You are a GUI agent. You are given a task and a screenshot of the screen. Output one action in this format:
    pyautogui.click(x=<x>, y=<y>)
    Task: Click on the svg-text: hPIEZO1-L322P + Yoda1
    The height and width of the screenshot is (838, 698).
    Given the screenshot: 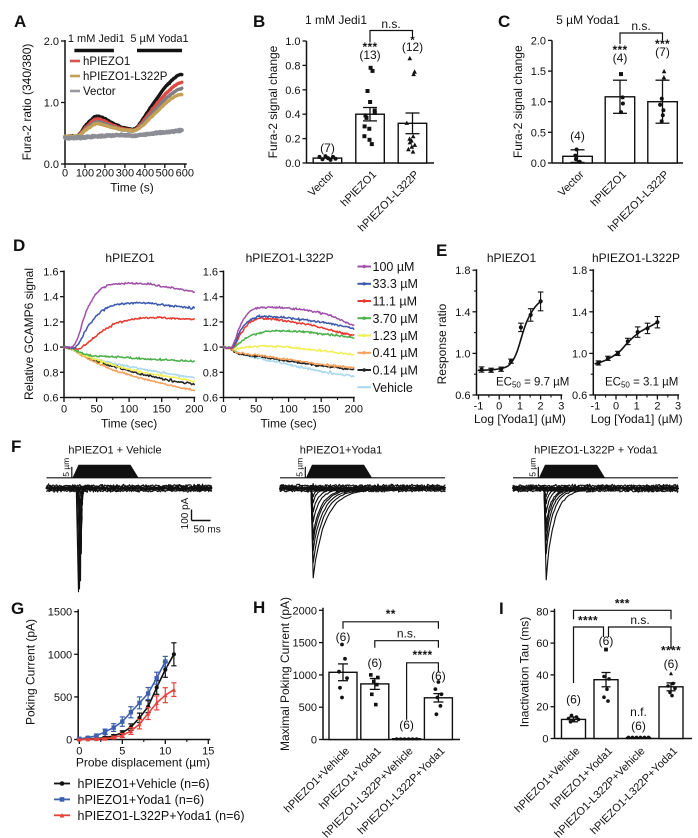 What is the action you would take?
    pyautogui.click(x=596, y=451)
    